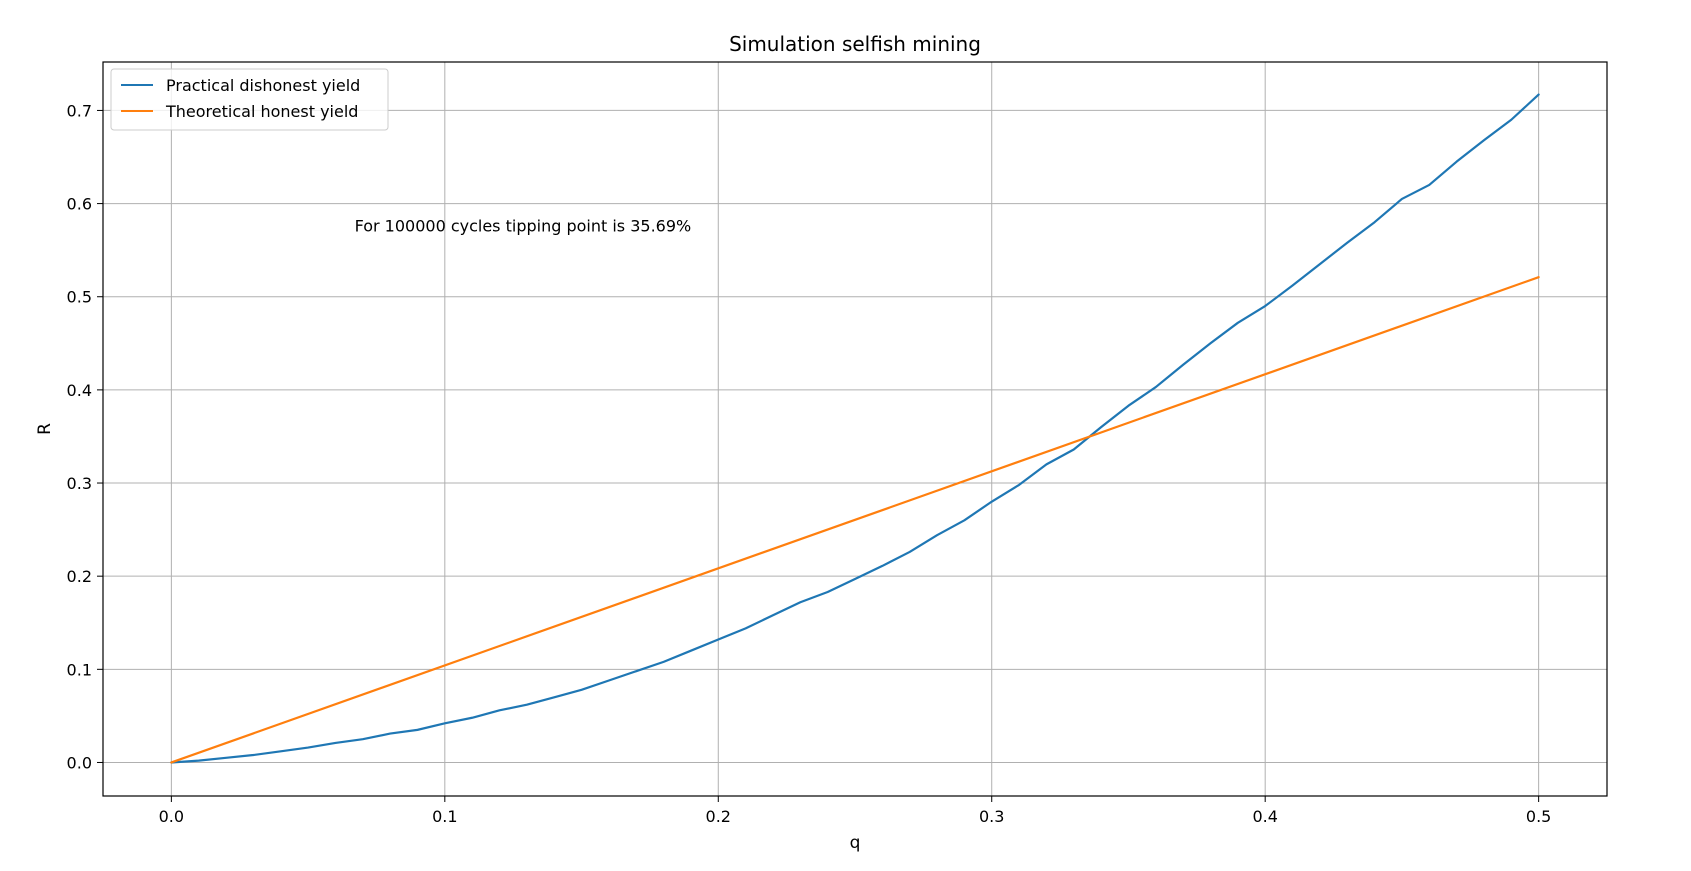 This screenshot has height=871, width=1691. Describe the element at coordinates (45, 429) in the screenshot. I see `y-axis-label: R` at that location.